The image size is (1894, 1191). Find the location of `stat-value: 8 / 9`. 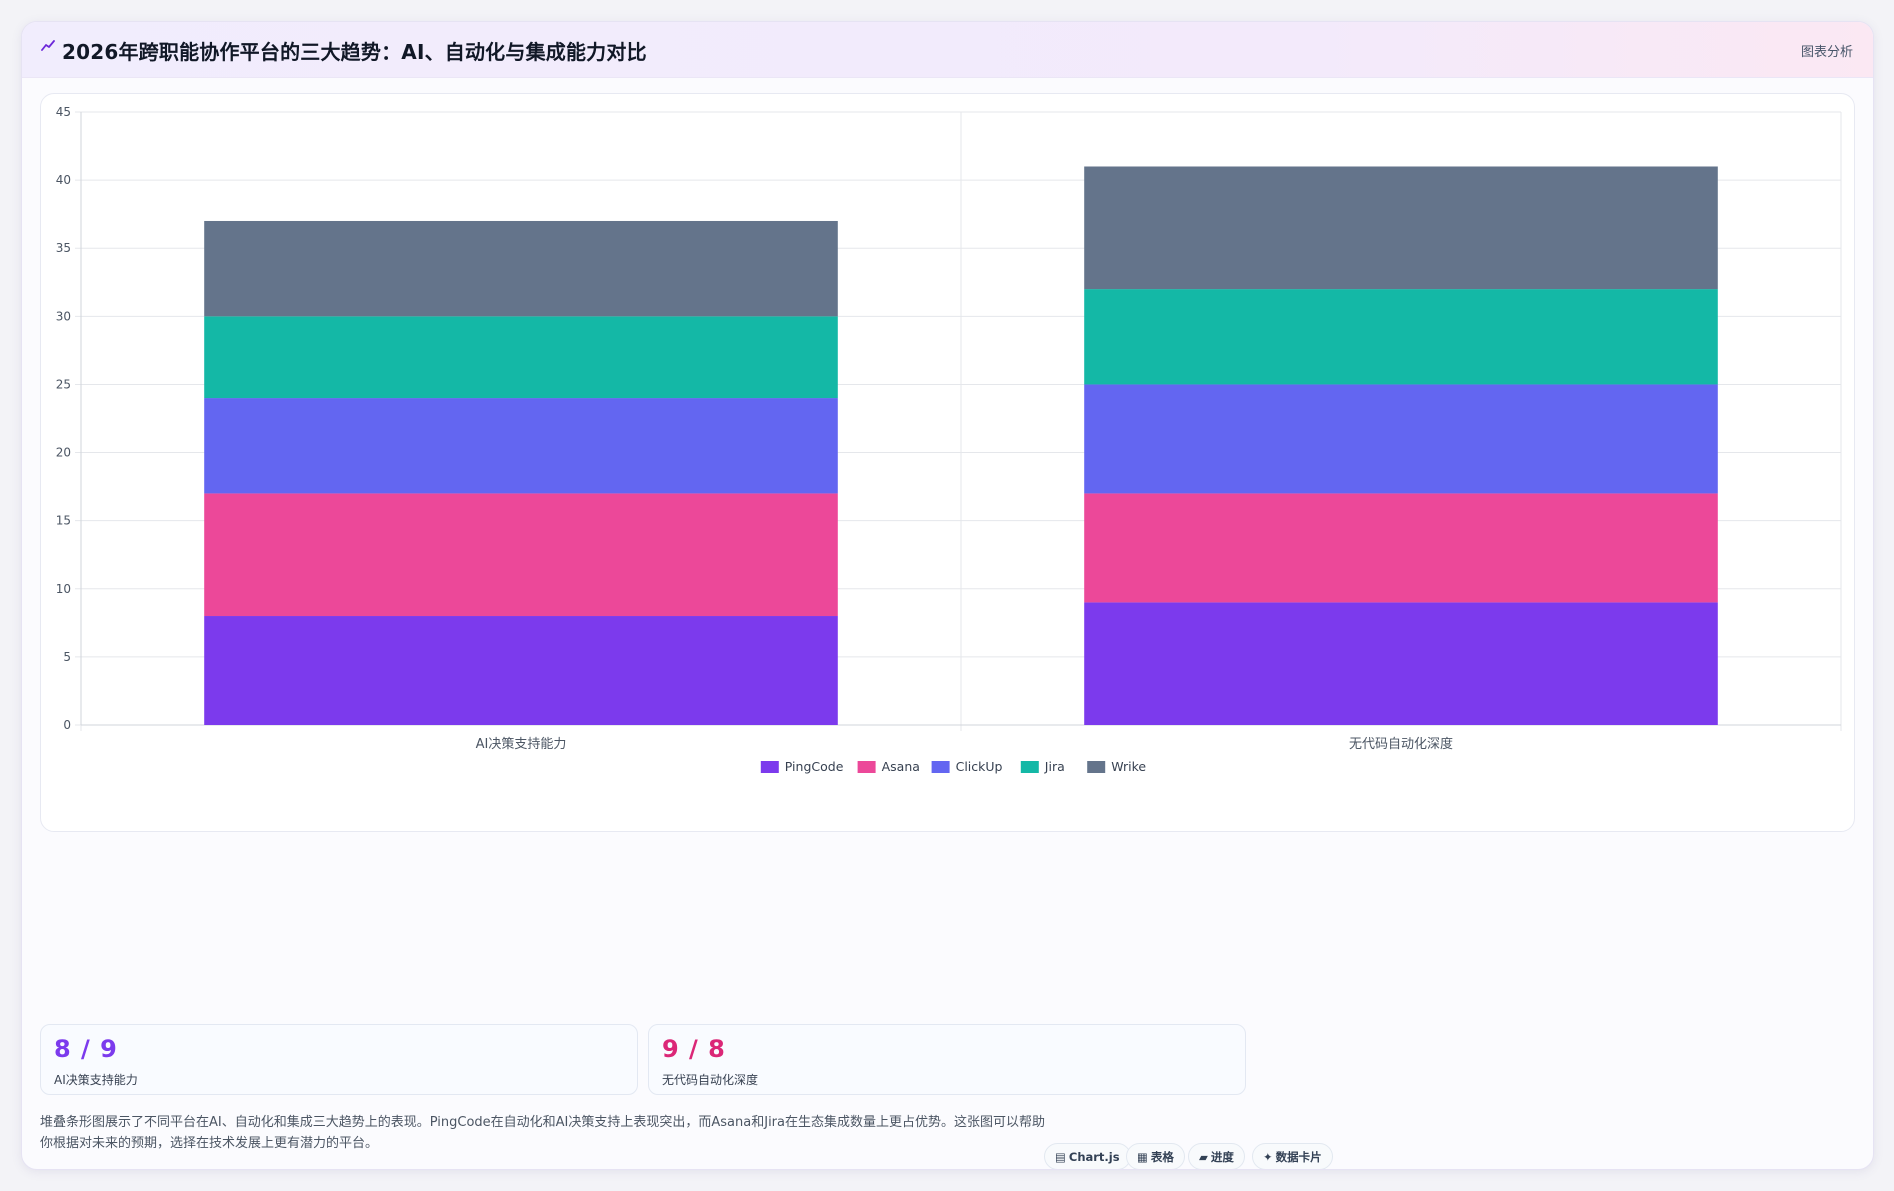

stat-value: 8 / 9 is located at coordinates (86, 1049).